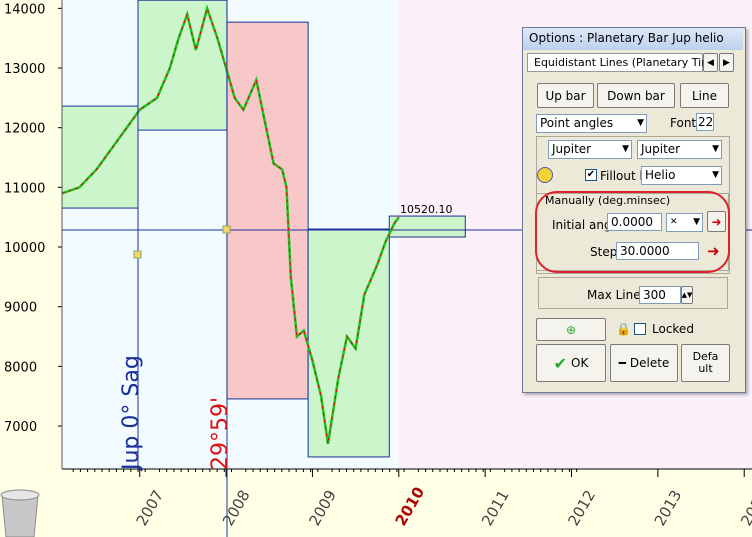  What do you see at coordinates (604, 252) in the screenshot?
I see `step-label: Step` at bounding box center [604, 252].